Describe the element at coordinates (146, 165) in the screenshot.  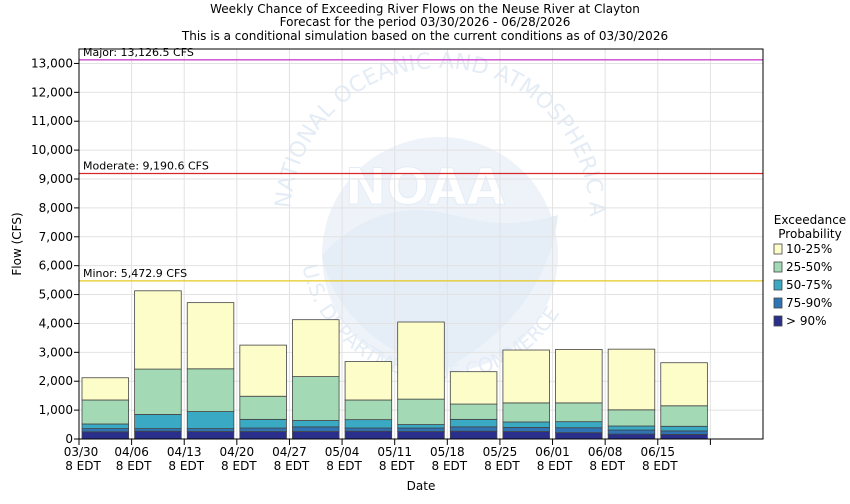
I see `threshold-label: Moderate: 9,190.6 CFS` at that location.